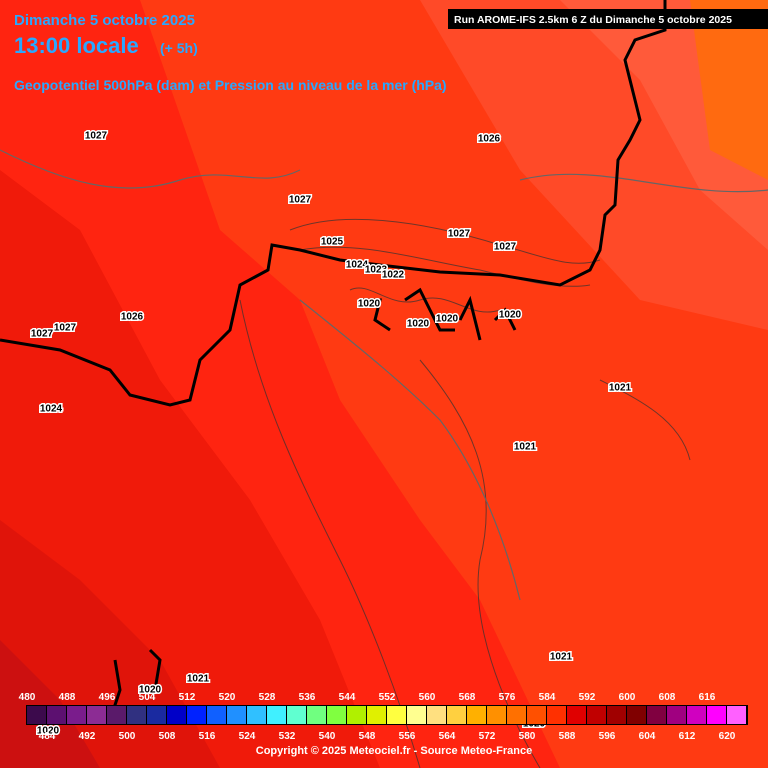  Describe the element at coordinates (707, 697) in the screenshot. I see `legend-label: 616` at that location.